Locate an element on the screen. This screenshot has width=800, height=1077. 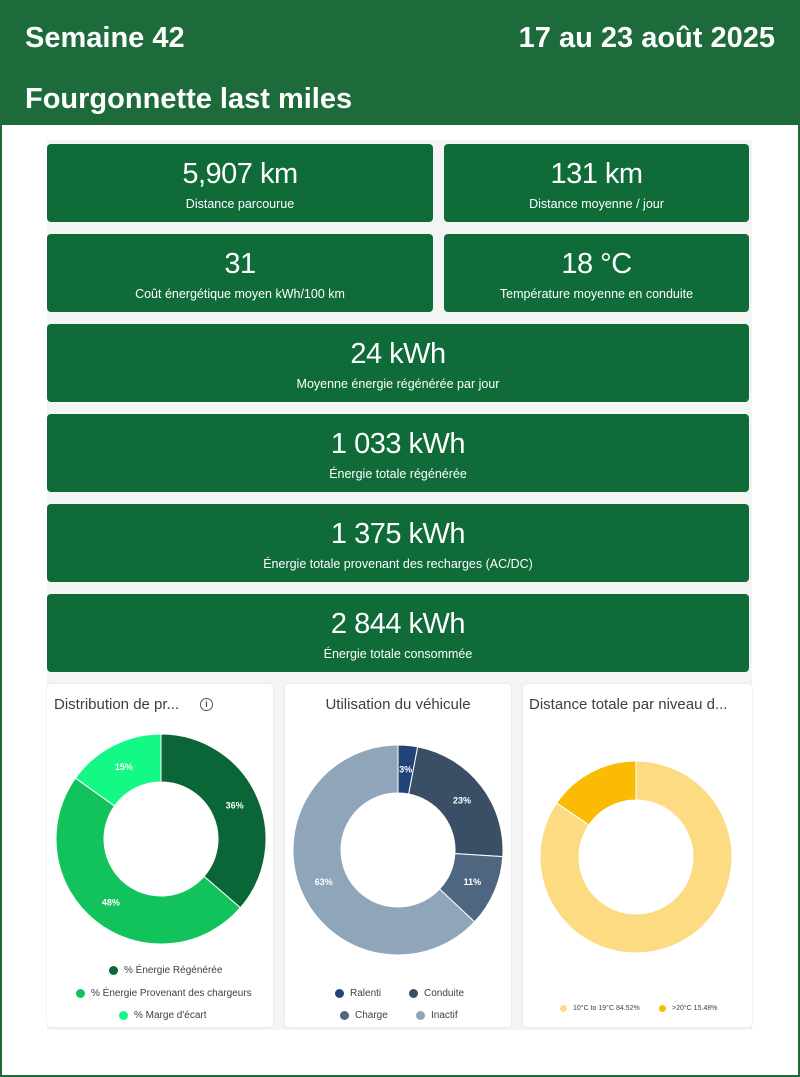
kpi-value: 31 is located at coordinates (240, 264).